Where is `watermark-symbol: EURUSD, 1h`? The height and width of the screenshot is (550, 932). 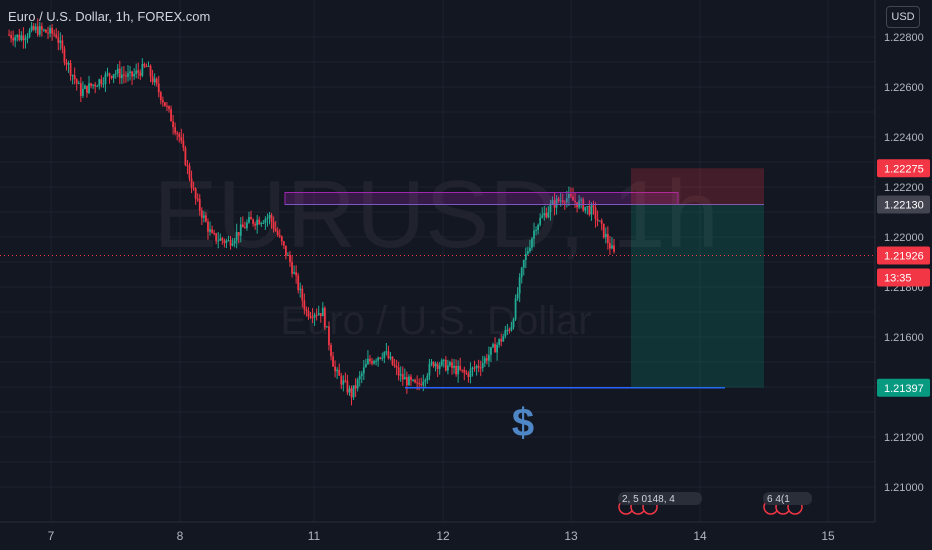
watermark-symbol: EURUSD, 1h is located at coordinates (436, 214).